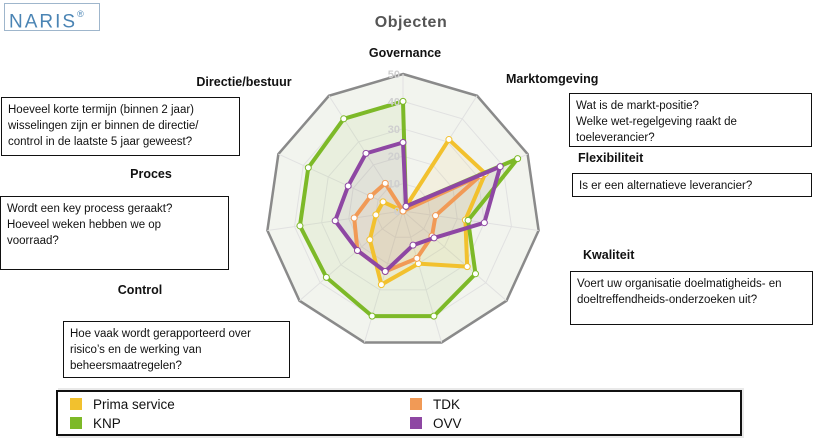 The height and width of the screenshot is (445, 822). What do you see at coordinates (611, 158) in the screenshot?
I see `axis-label-2: Flexibiliteit` at bounding box center [611, 158].